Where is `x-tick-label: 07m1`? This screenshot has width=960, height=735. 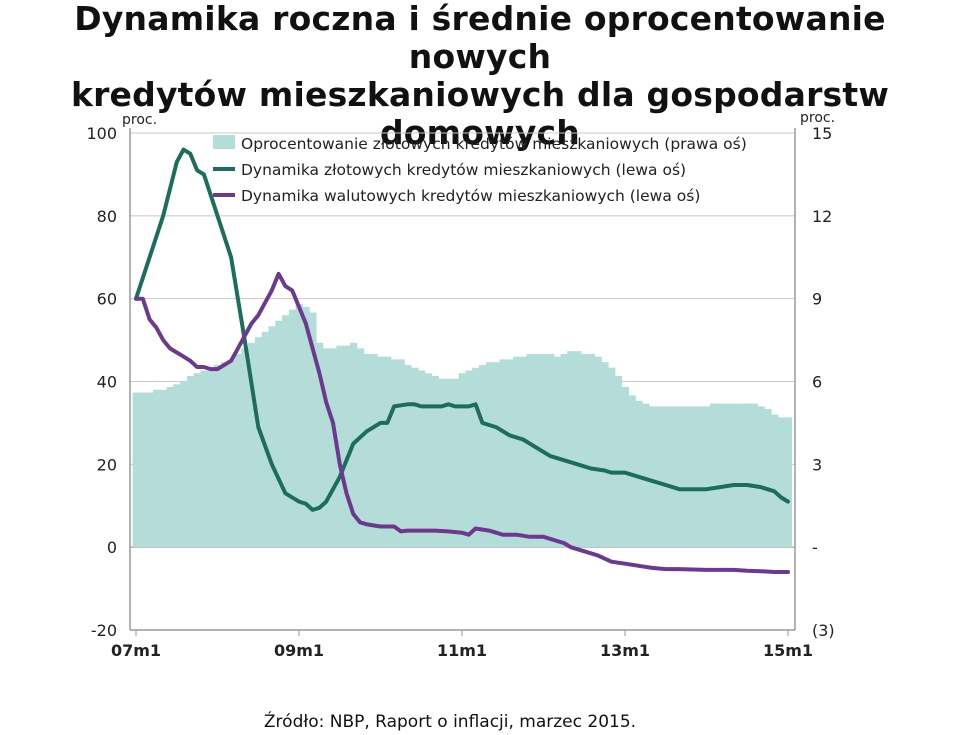
x-tick-label: 07m1 is located at coordinates (136, 650).